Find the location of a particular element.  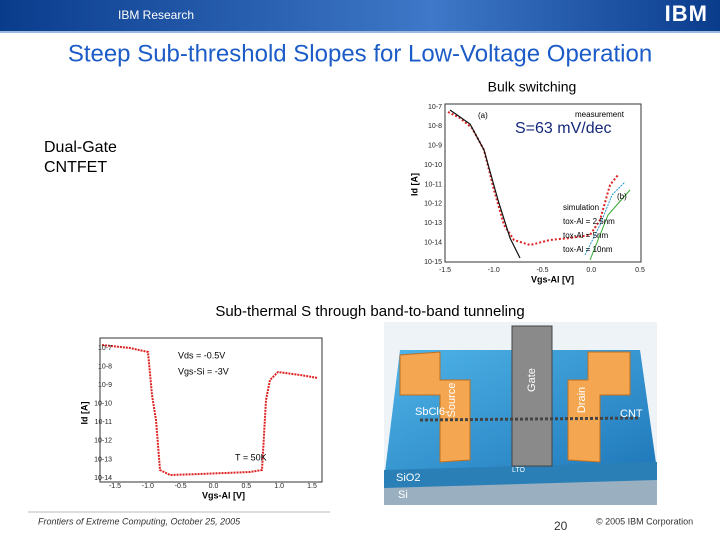

x-tick-label: 1.5 is located at coordinates (312, 486).